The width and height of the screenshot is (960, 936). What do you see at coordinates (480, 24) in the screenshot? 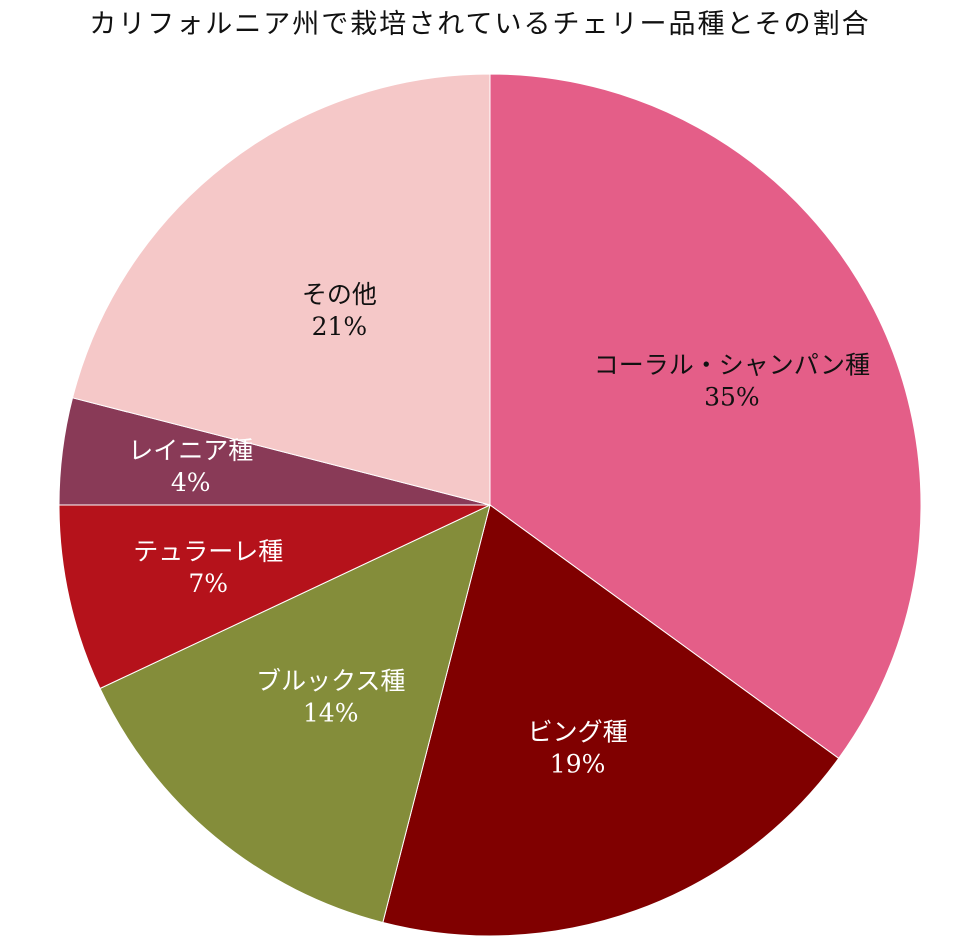
I see `chart-title: カリフォルニア州で栽培されているチェリー品種とその割合` at bounding box center [480, 24].